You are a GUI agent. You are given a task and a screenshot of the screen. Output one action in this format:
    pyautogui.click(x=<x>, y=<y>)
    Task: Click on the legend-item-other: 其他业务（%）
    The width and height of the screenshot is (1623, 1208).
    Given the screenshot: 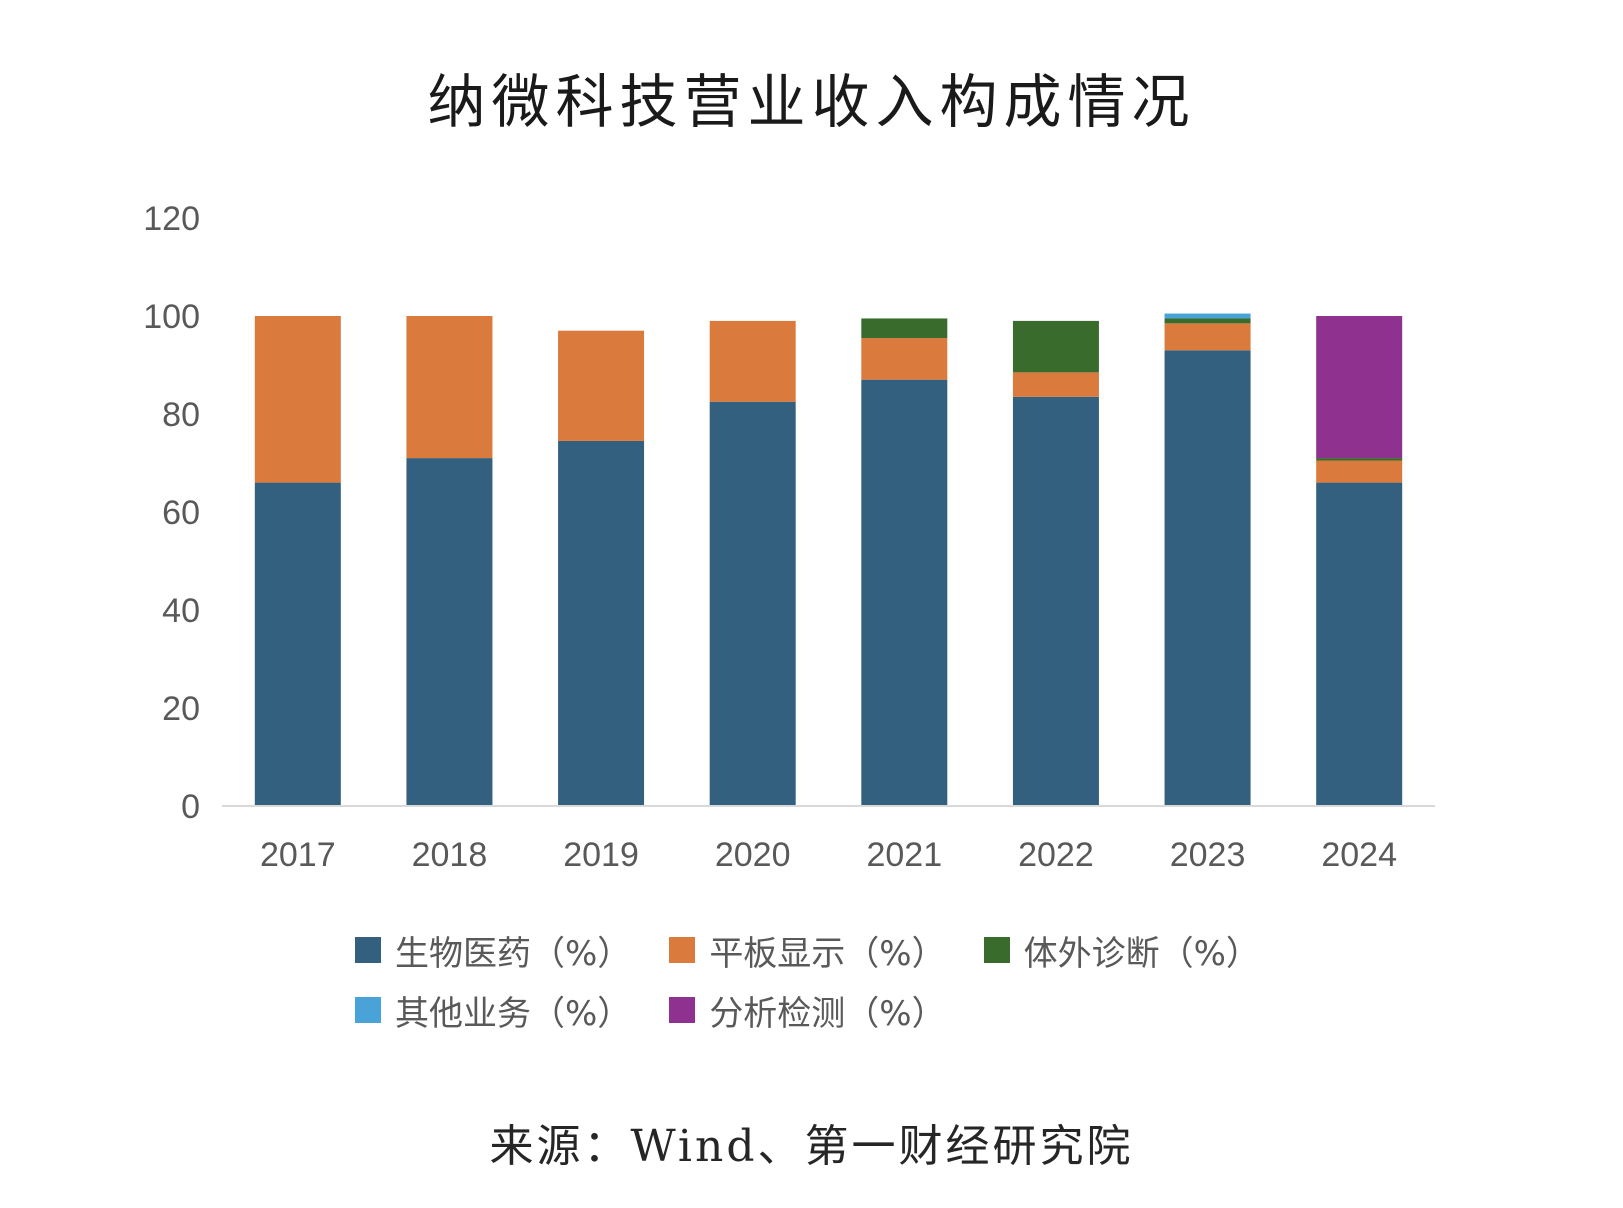 What is the action you would take?
    pyautogui.click(x=493, y=1010)
    